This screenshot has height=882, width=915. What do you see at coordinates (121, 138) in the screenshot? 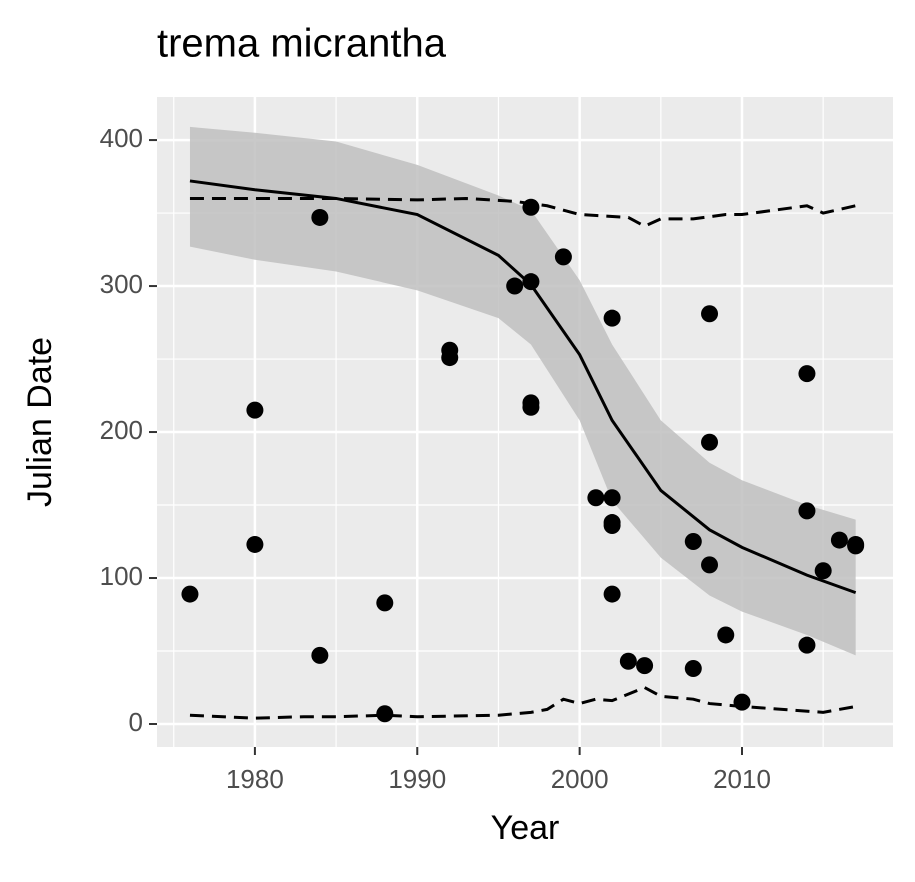
I see `y-tick-label: 400` at bounding box center [121, 138].